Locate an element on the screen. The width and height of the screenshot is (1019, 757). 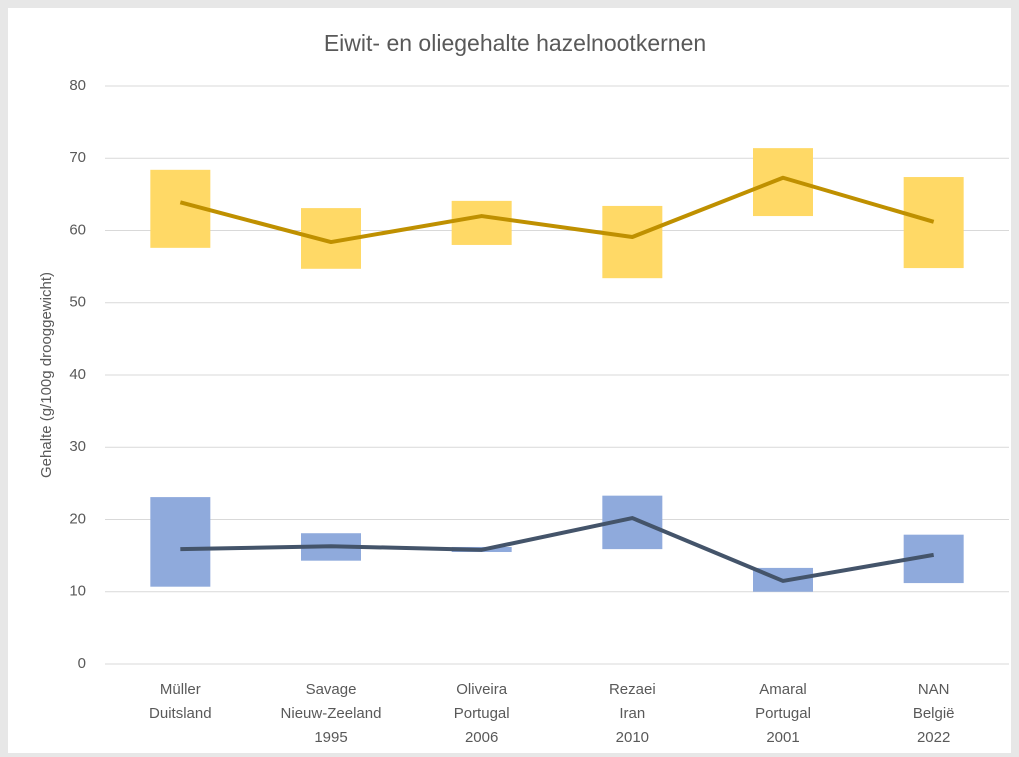
x-tick-label: Savage Nieuw-Zeeland 1995 is located at coordinates (331, 713).